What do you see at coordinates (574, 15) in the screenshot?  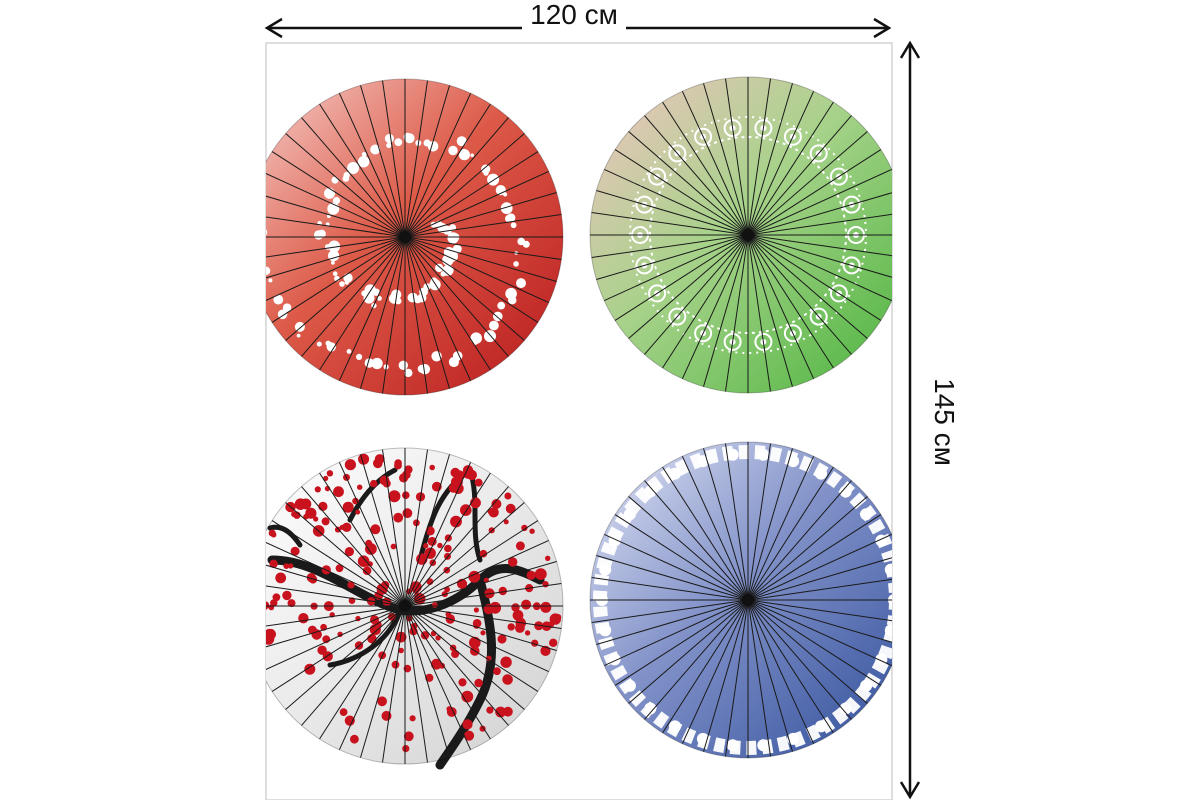 I see `width-label: 120 см` at bounding box center [574, 15].